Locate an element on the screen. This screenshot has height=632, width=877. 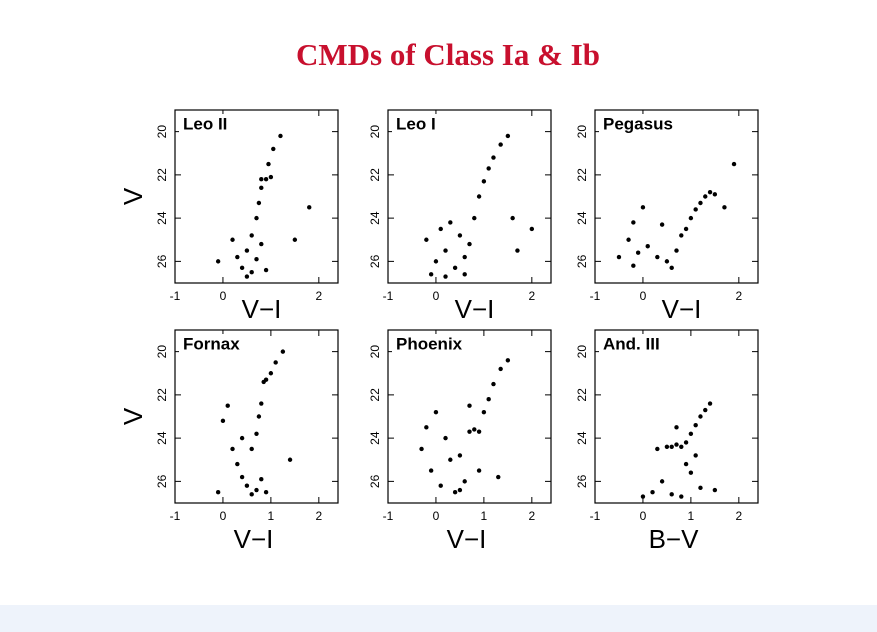
panel-label: Phoenix is located at coordinates (429, 343).